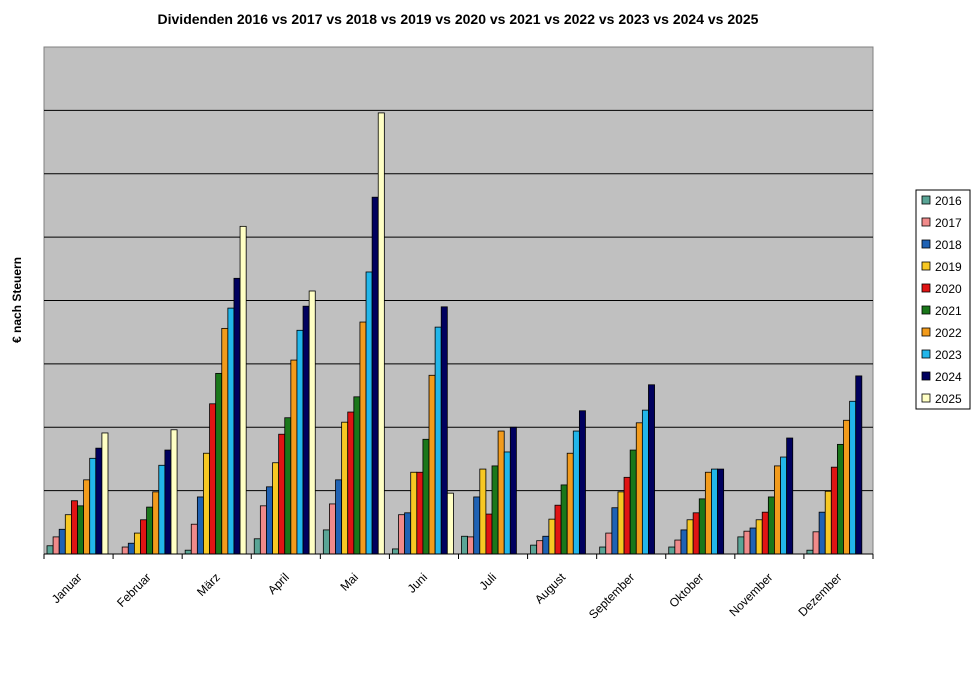  Describe the element at coordinates (621, 523) in the screenshot. I see `bar-2019-September` at that location.